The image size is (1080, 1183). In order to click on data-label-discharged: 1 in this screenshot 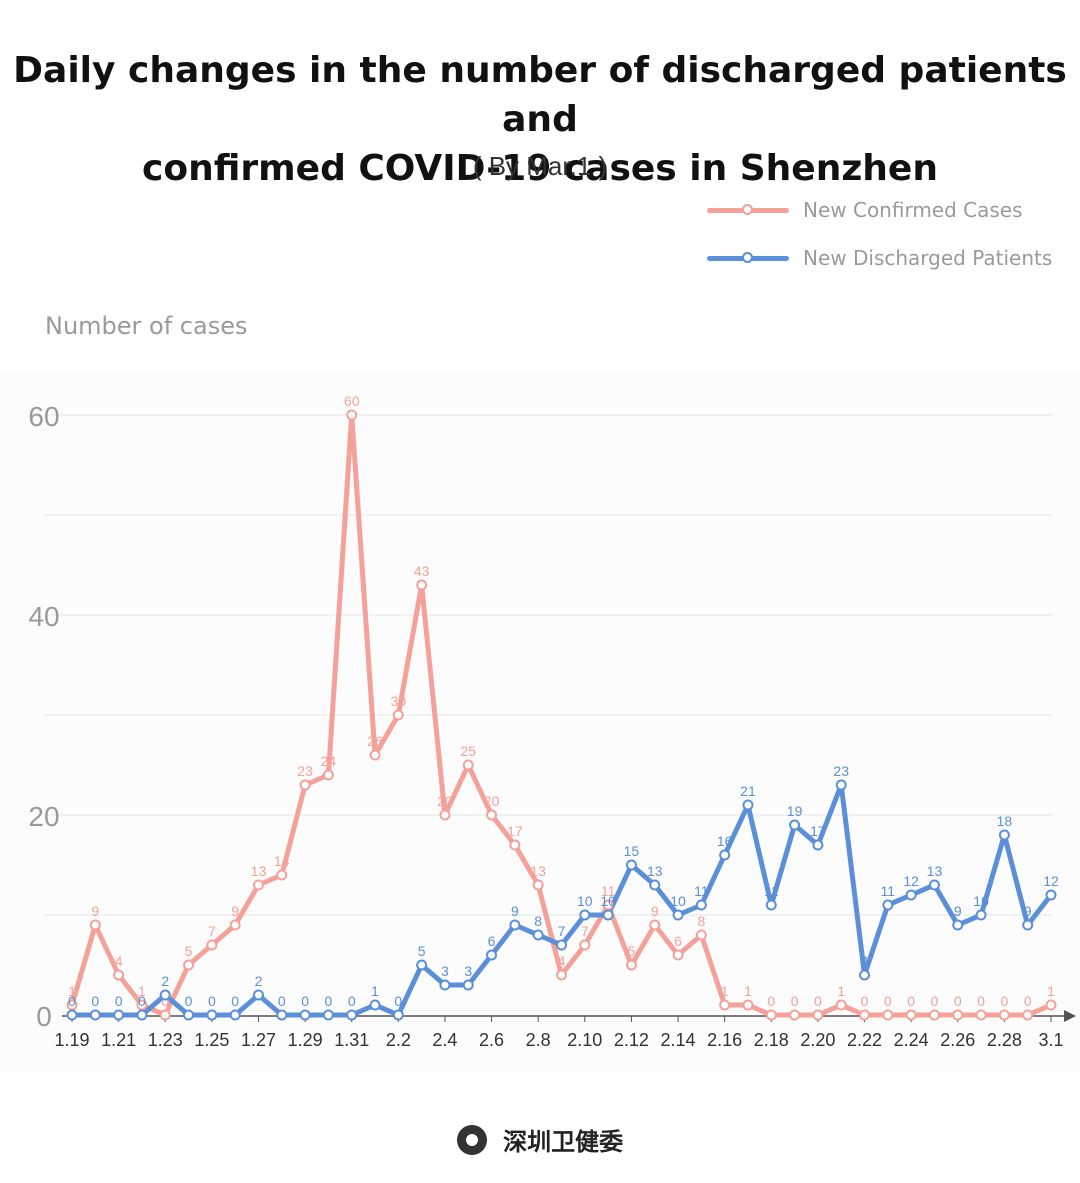, I will do `click(375, 991)`.